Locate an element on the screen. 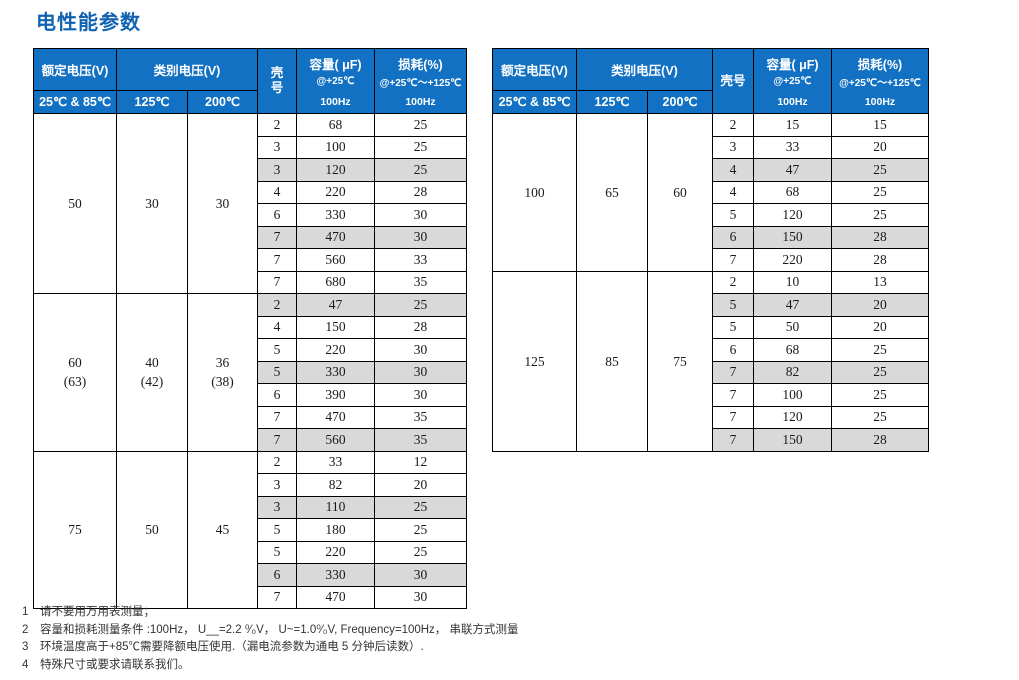  category-200-cell-line: 36 is located at coordinates (222, 363).